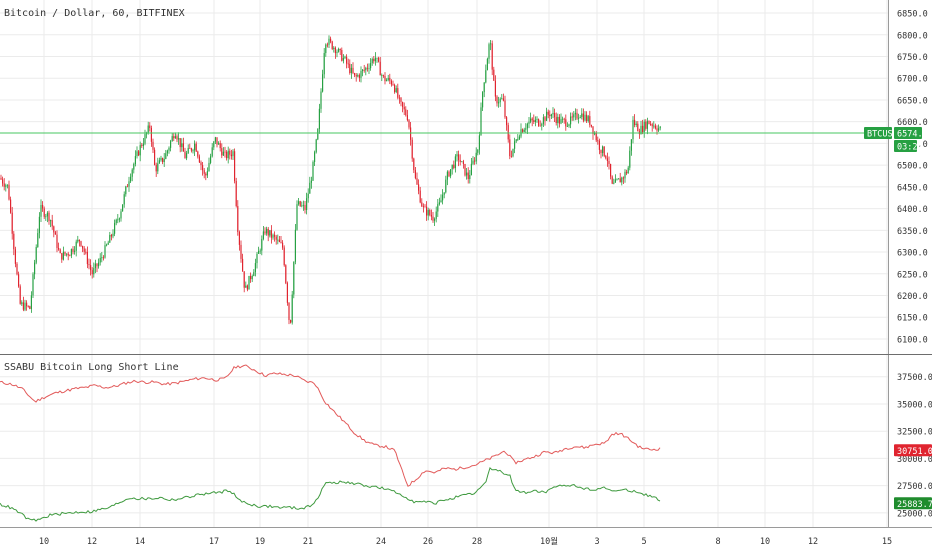  Describe the element at coordinates (912, 134) in the screenshot. I see `price-badge-text: 6574.0` at that location.